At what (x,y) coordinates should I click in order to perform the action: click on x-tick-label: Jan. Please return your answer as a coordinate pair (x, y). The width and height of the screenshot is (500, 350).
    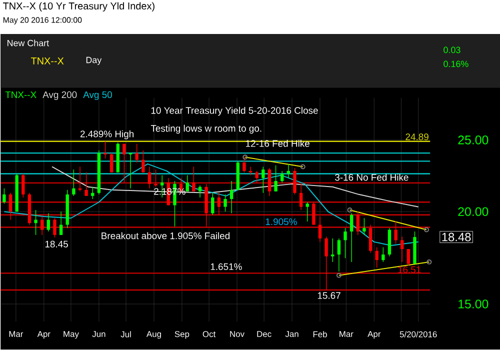
    Looking at the image, I should click on (291, 334).